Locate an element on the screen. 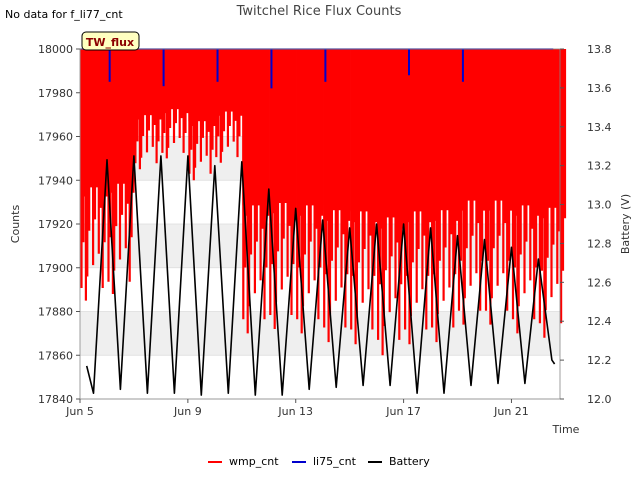  y-tick-label: 17980 is located at coordinates (55, 93).